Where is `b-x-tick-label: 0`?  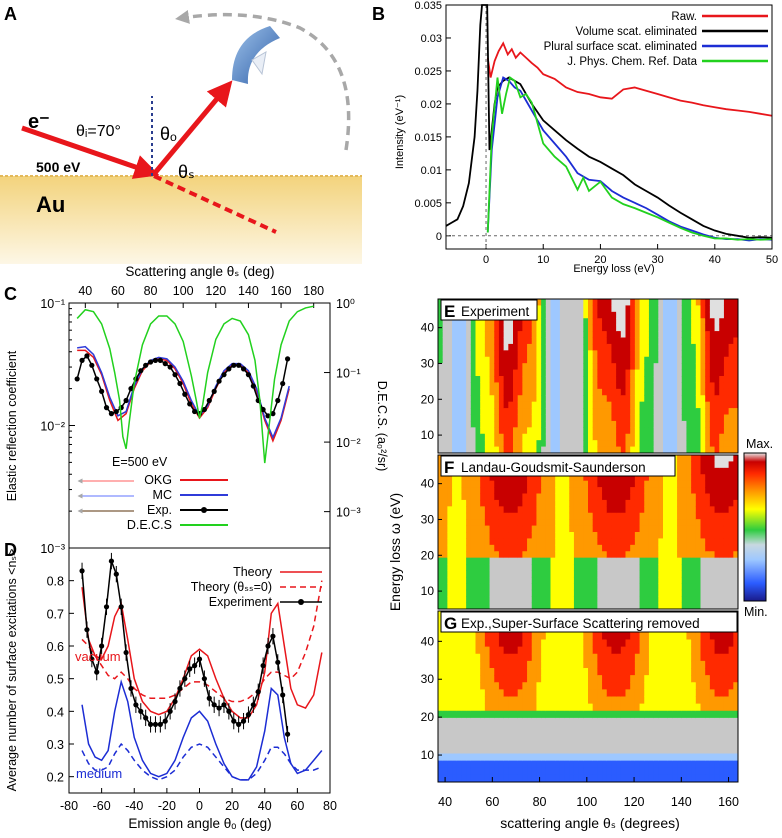
b-x-tick-label: 0 is located at coordinates (486, 260).